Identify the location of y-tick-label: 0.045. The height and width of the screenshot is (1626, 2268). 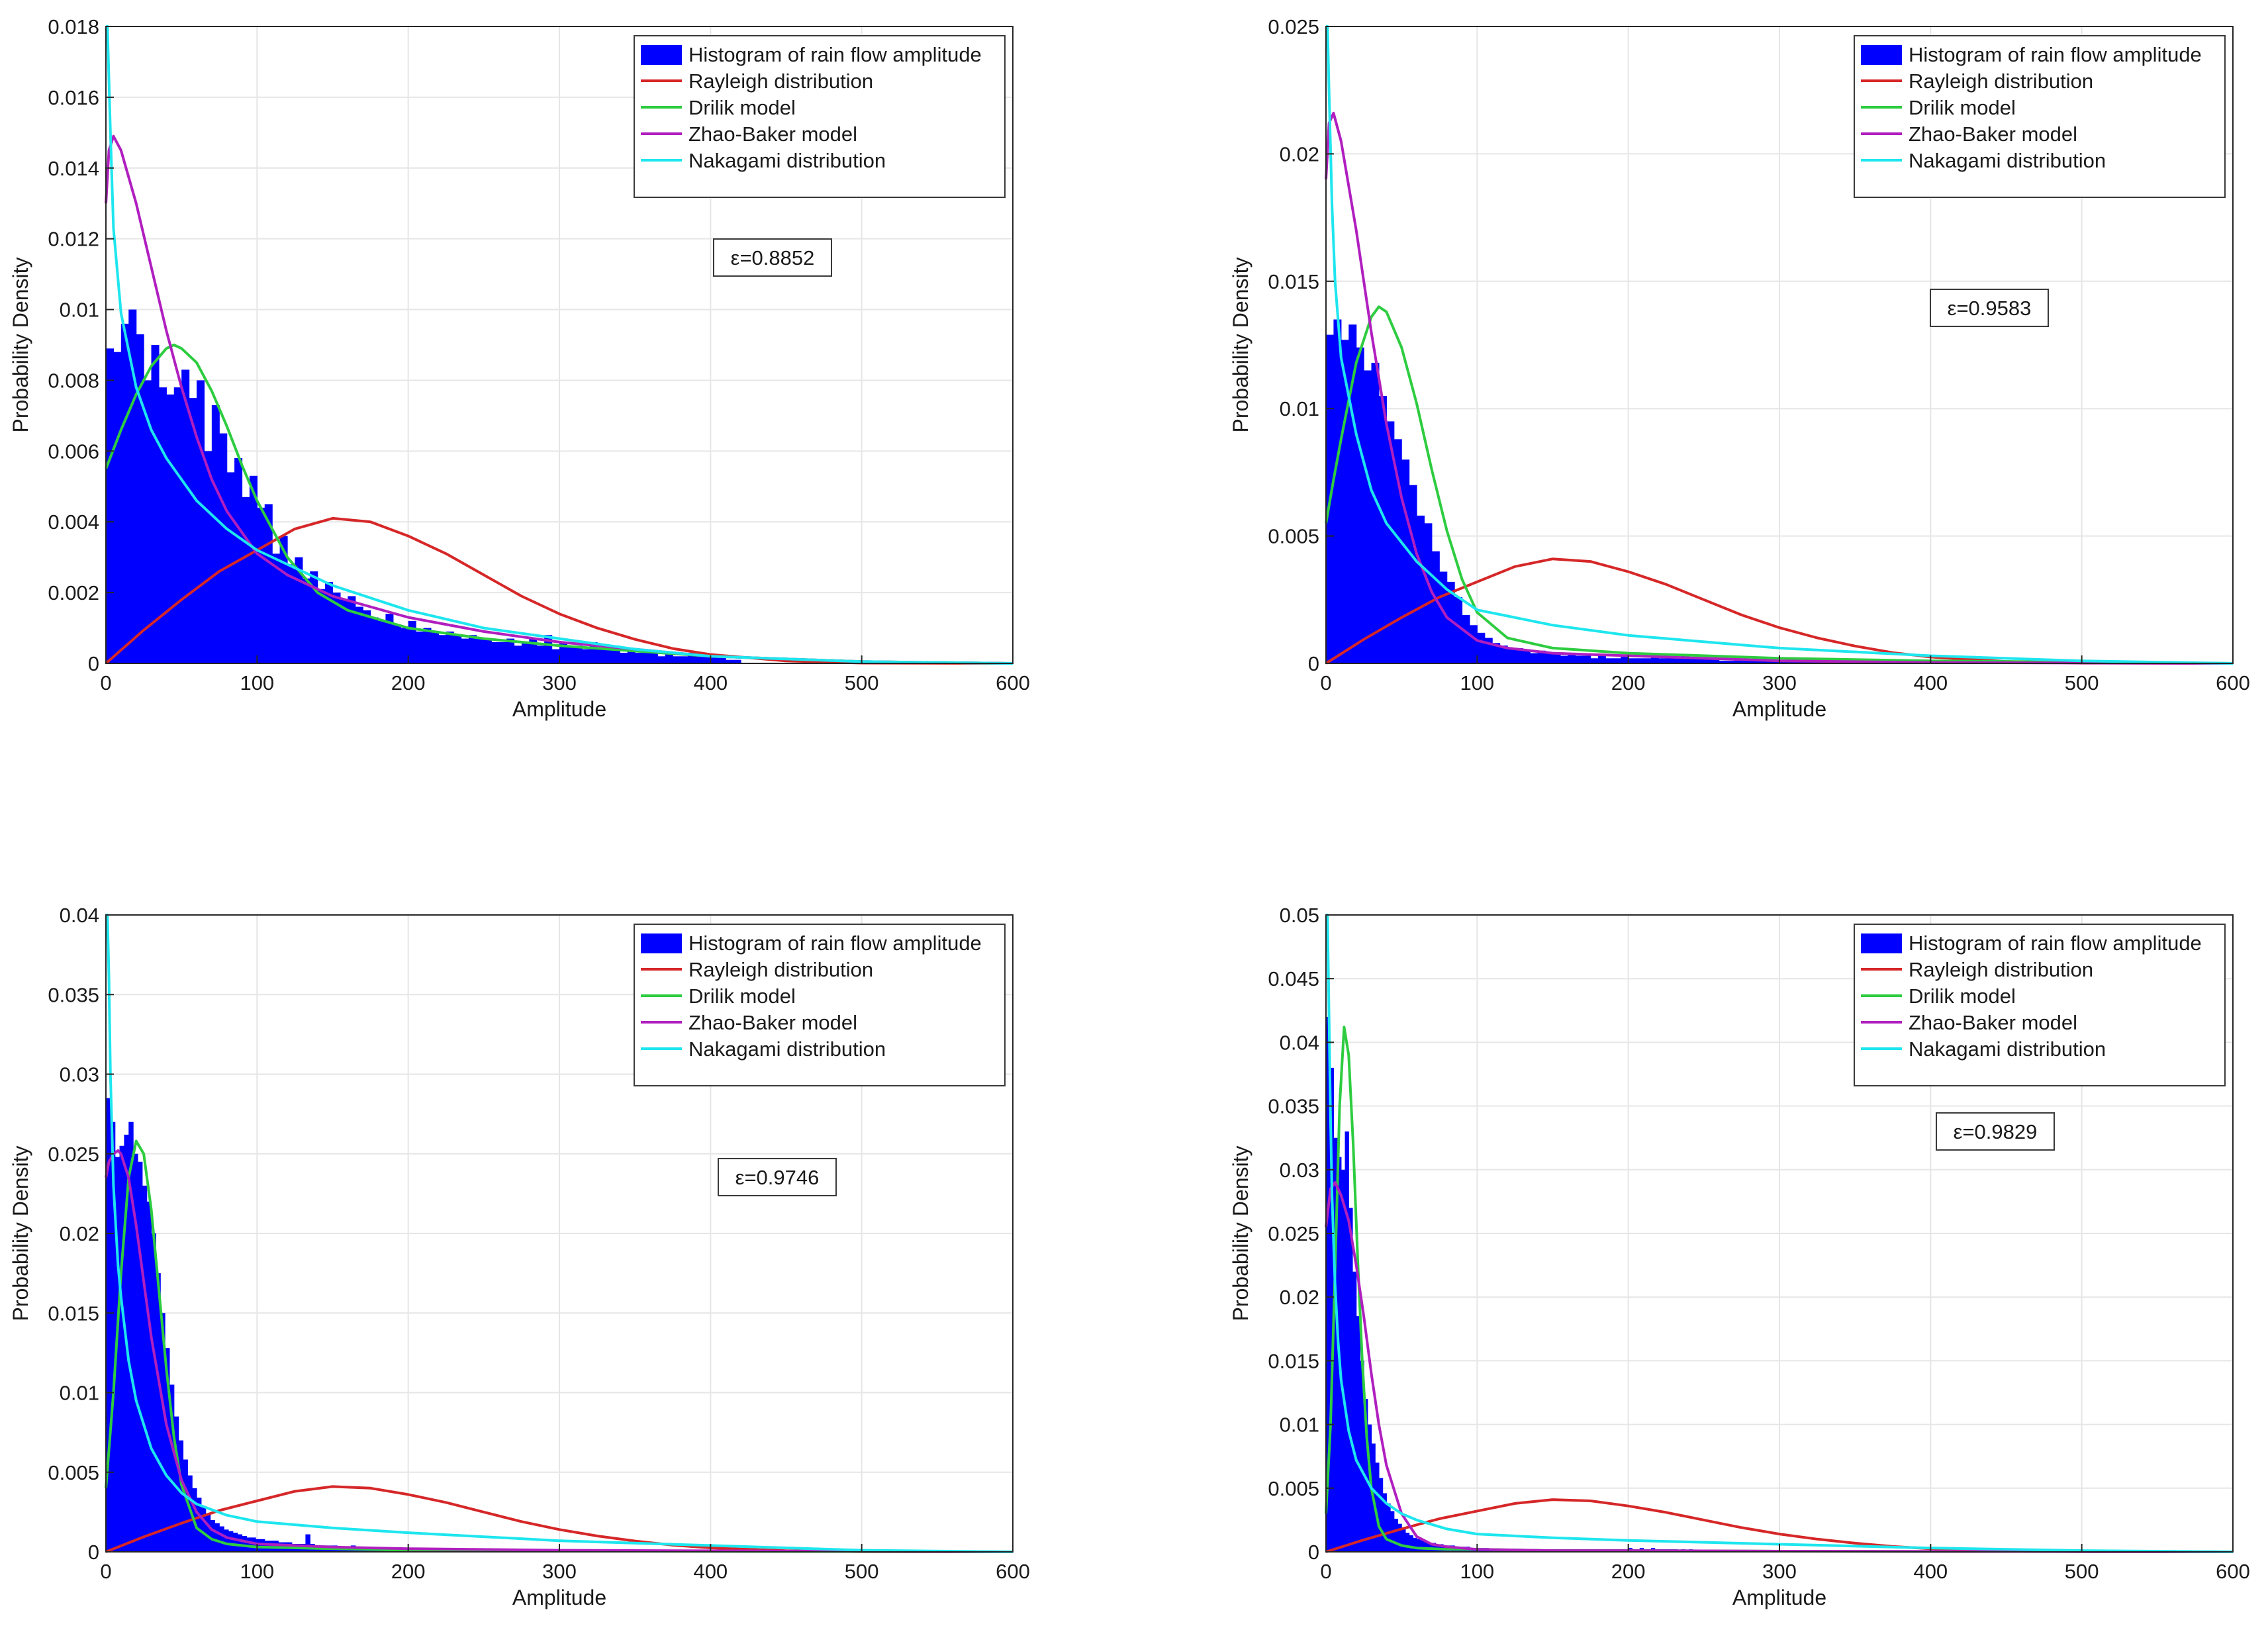
(1294, 978).